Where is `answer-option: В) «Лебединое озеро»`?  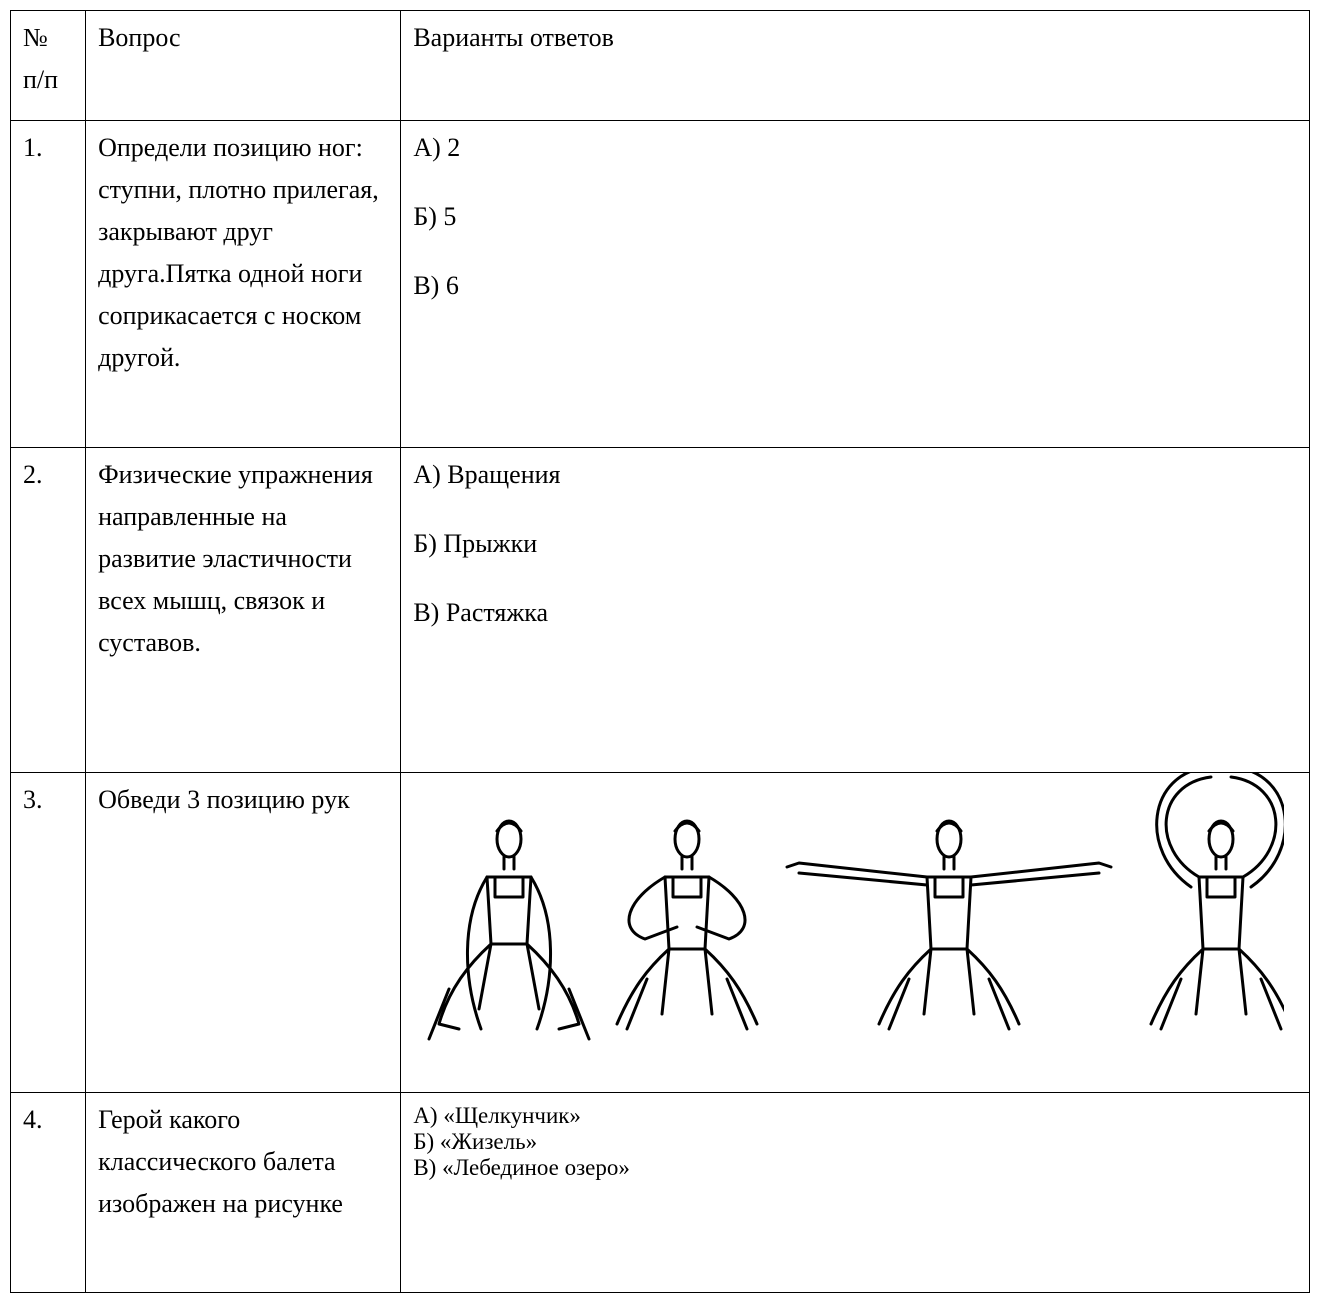 answer-option: В) «Лебединое озеро» is located at coordinates (521, 1167).